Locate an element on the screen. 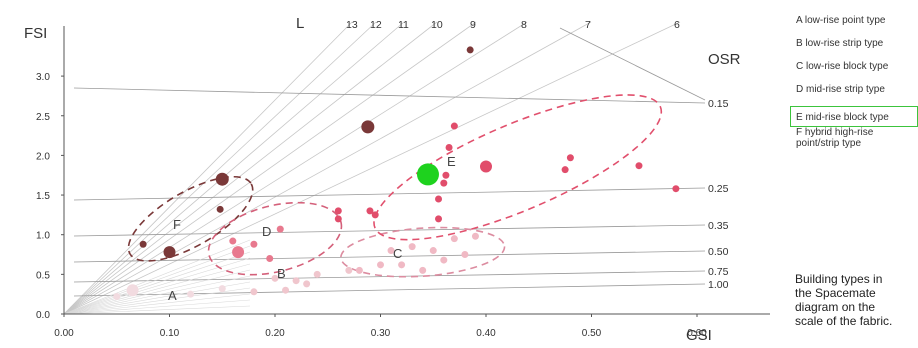  osr-label: 0.75 is located at coordinates (718, 272).